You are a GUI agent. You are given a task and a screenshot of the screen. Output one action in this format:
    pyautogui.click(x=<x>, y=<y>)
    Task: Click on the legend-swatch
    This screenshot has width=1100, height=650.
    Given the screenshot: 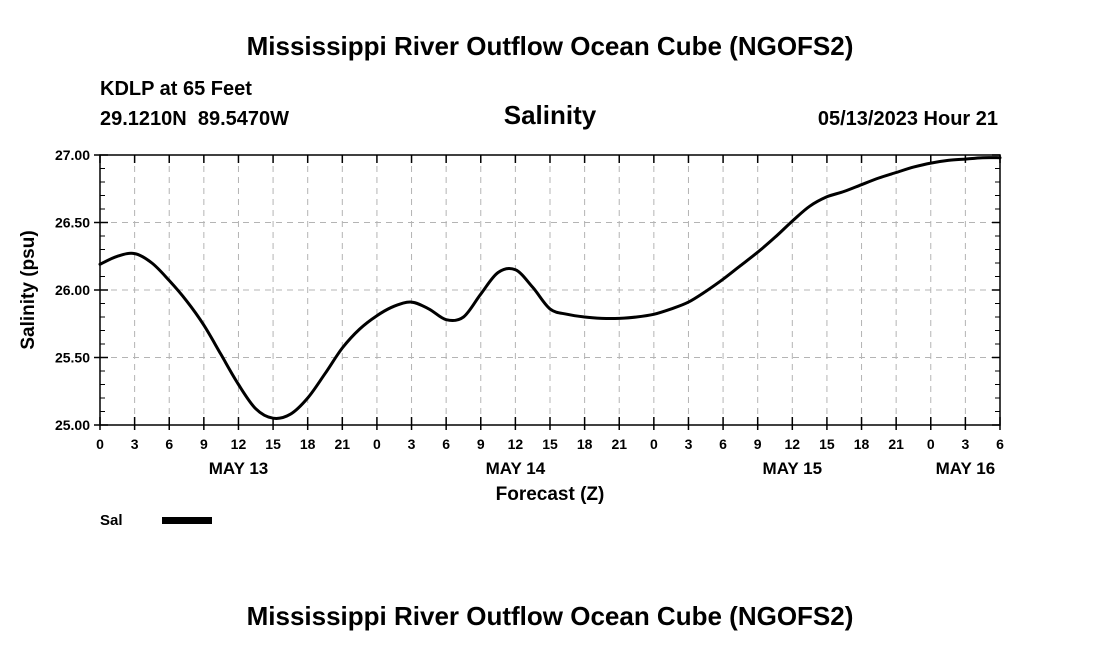 What is the action you would take?
    pyautogui.click(x=187, y=520)
    